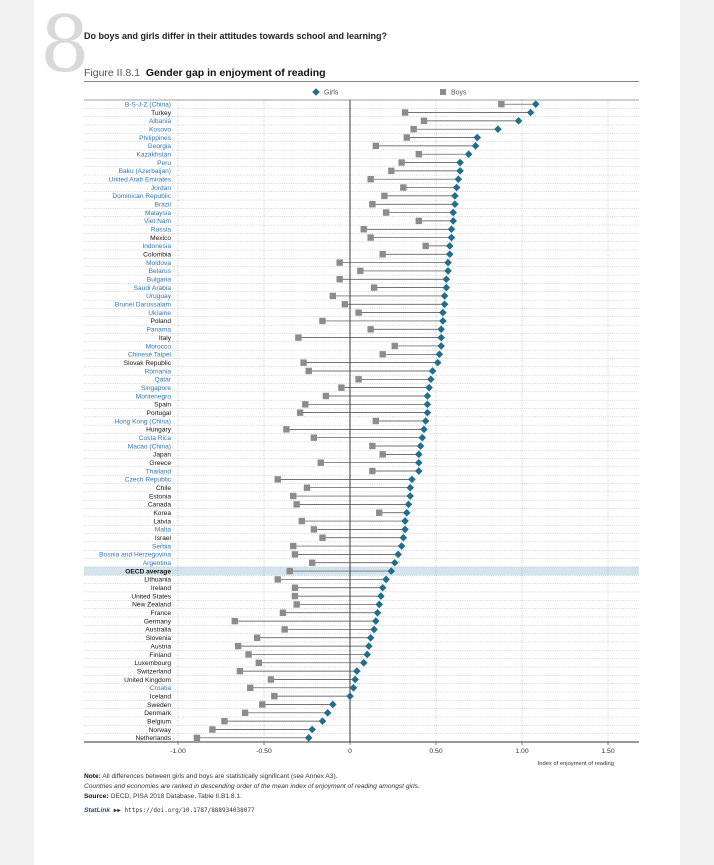 The width and height of the screenshot is (714, 865). What do you see at coordinates (158, 213) in the screenshot?
I see `country-label: Malaysia` at bounding box center [158, 213].